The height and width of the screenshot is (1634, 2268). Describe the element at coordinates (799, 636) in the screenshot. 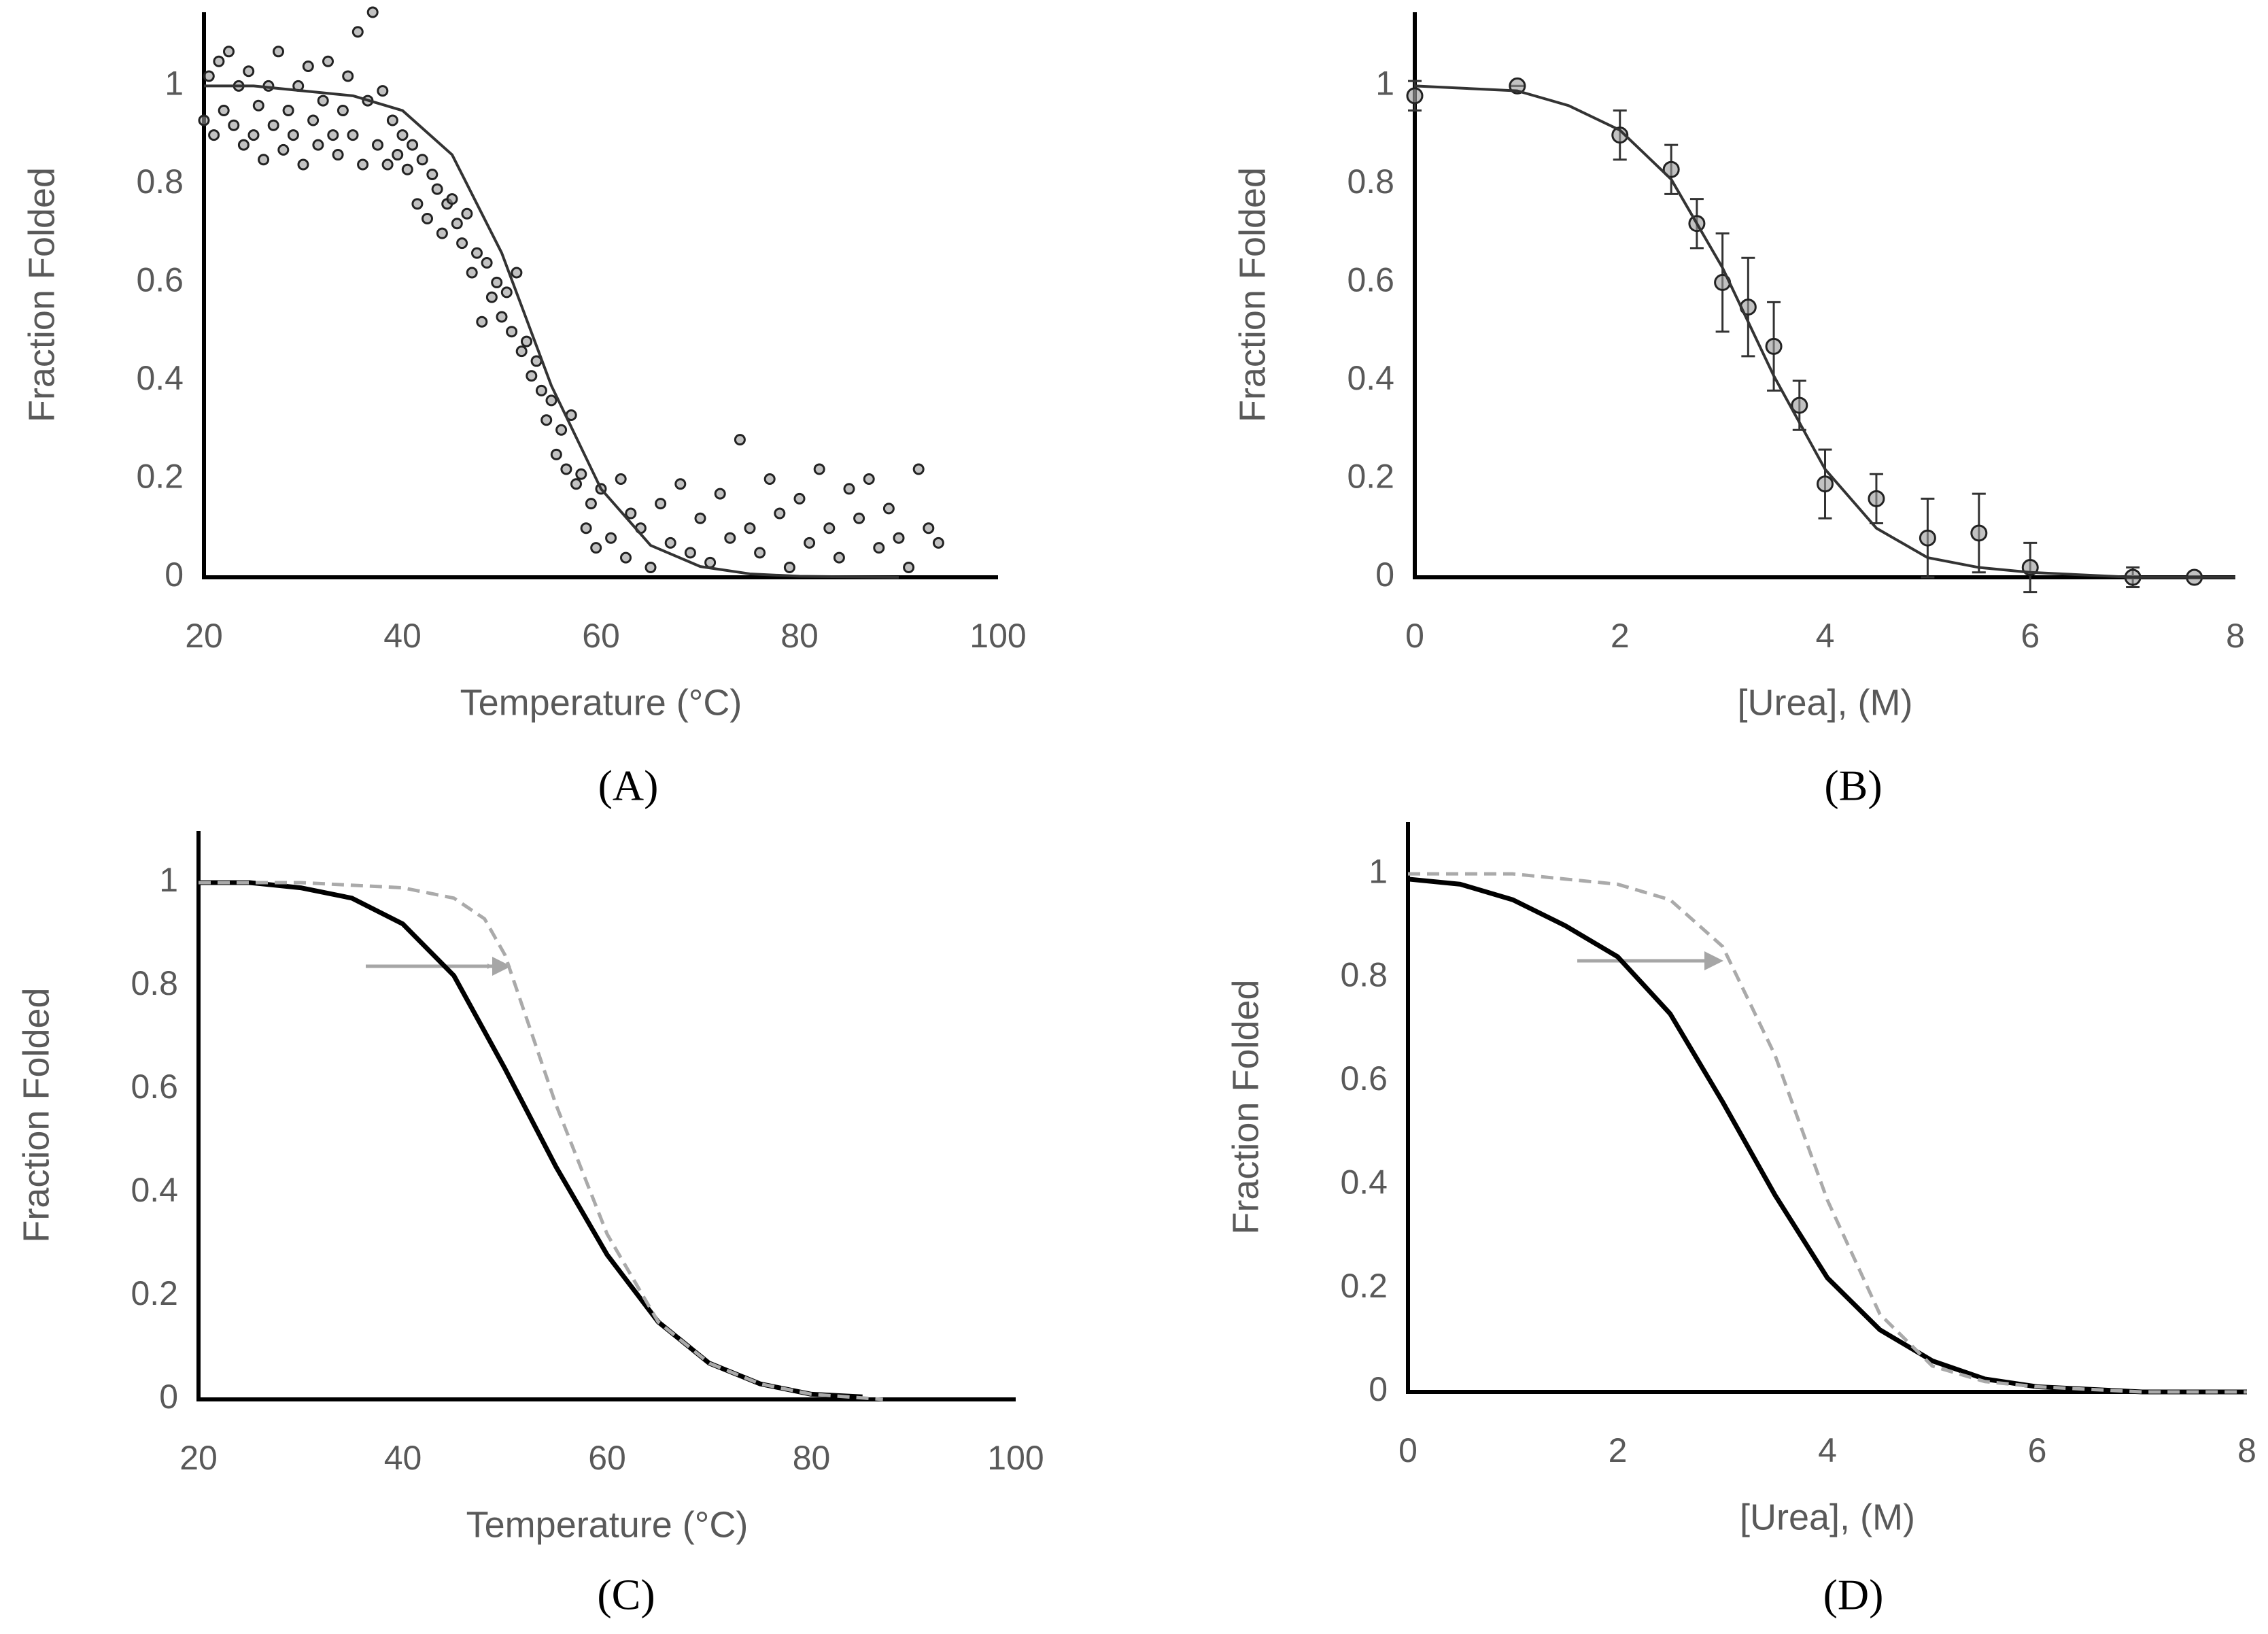

I see `x-tick-label: 80` at that location.